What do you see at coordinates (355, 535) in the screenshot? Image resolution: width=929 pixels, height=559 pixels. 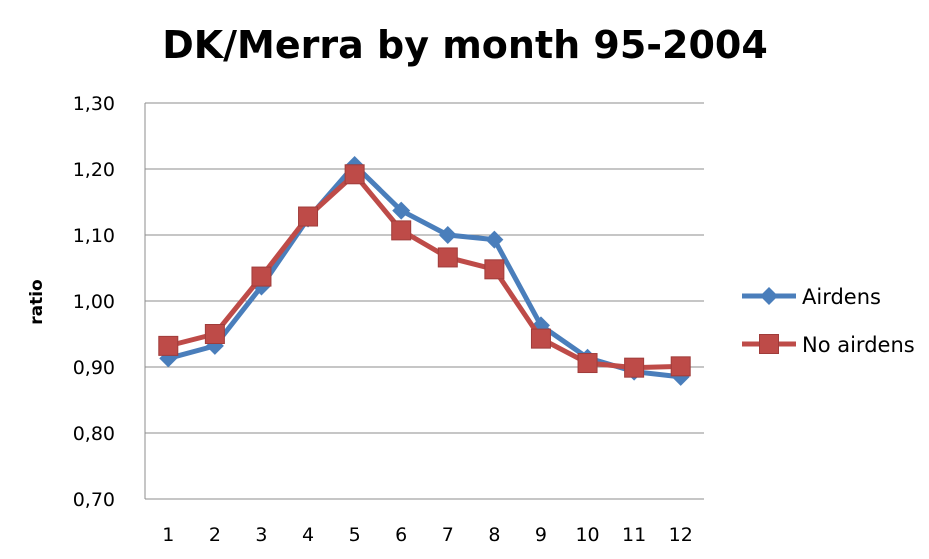 I see `x-tick-label: 5` at bounding box center [355, 535].